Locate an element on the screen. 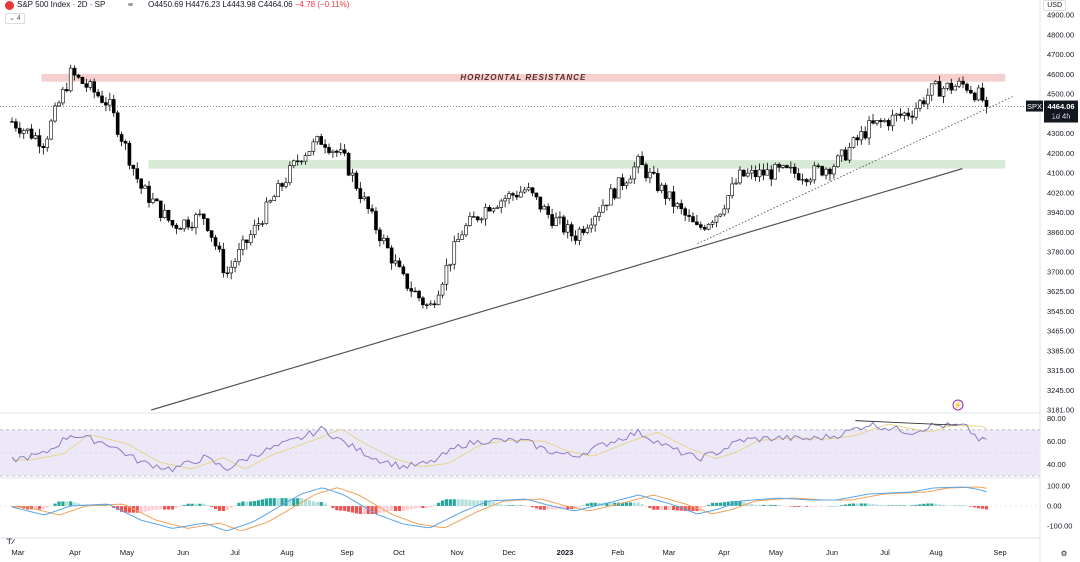 The height and width of the screenshot is (562, 1080). currency-label: USD is located at coordinates (1054, 5).